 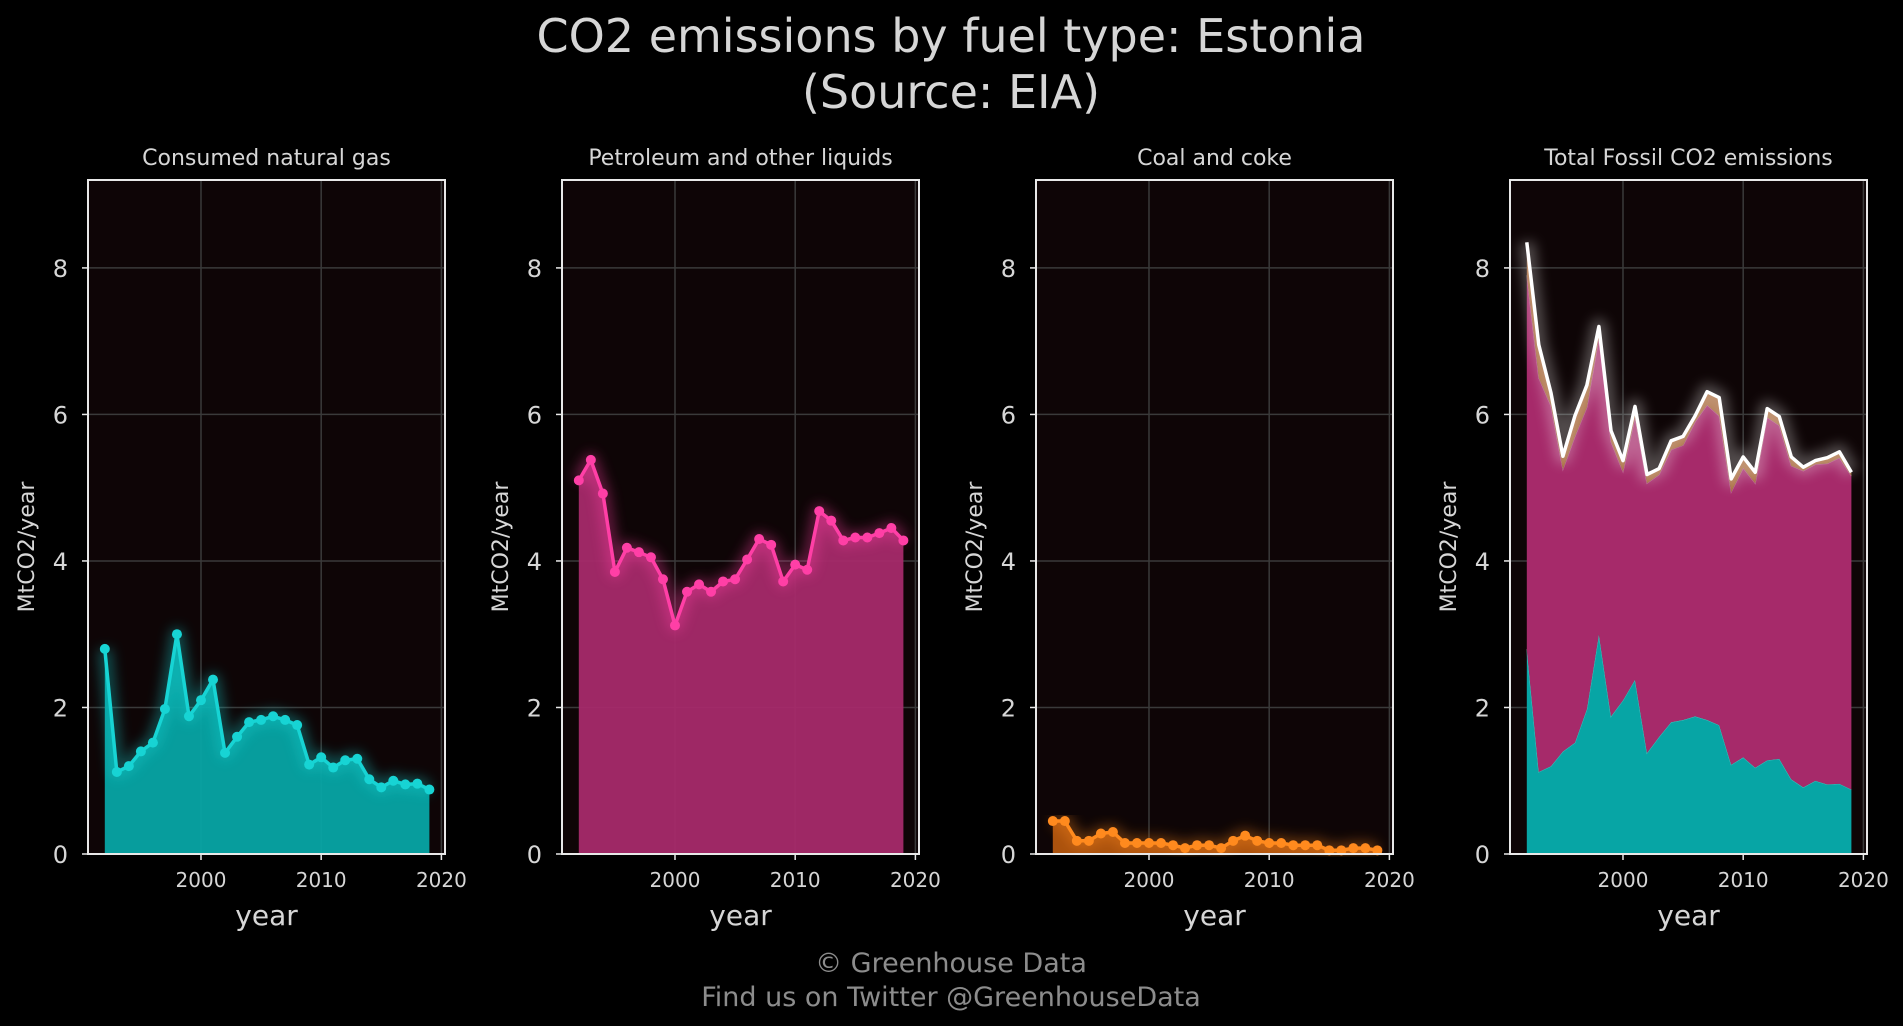 What do you see at coordinates (687, 591) in the screenshot?
I see `petroleum-point-2001` at bounding box center [687, 591].